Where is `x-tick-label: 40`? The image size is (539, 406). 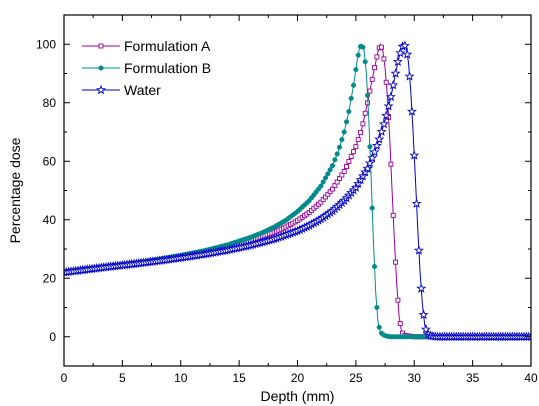 x-tick-label: 40 is located at coordinates (531, 378).